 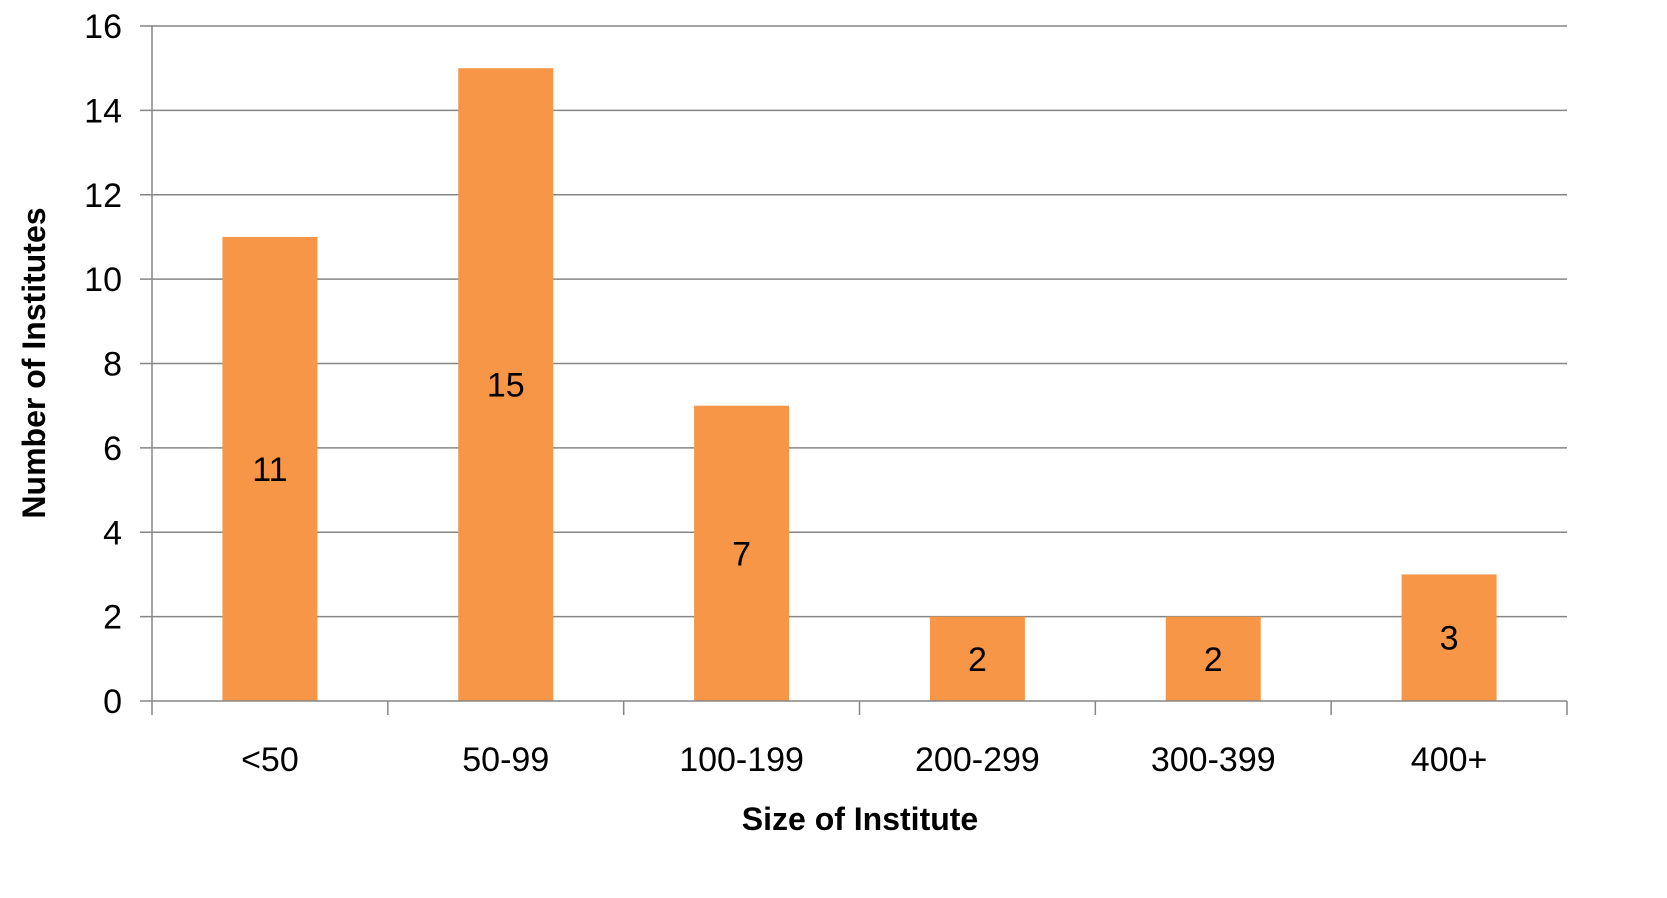 I want to click on data-label: 7, so click(x=741, y=554).